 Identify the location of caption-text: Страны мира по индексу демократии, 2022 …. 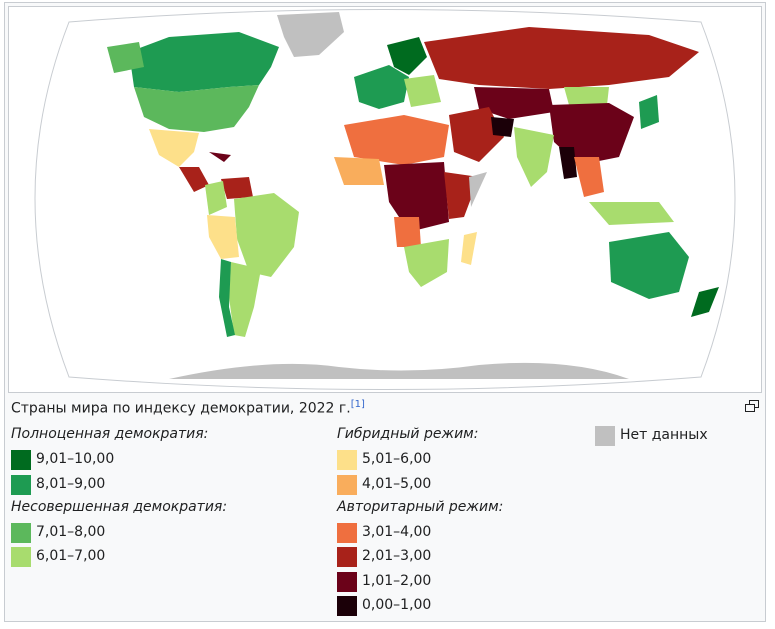
(181, 408).